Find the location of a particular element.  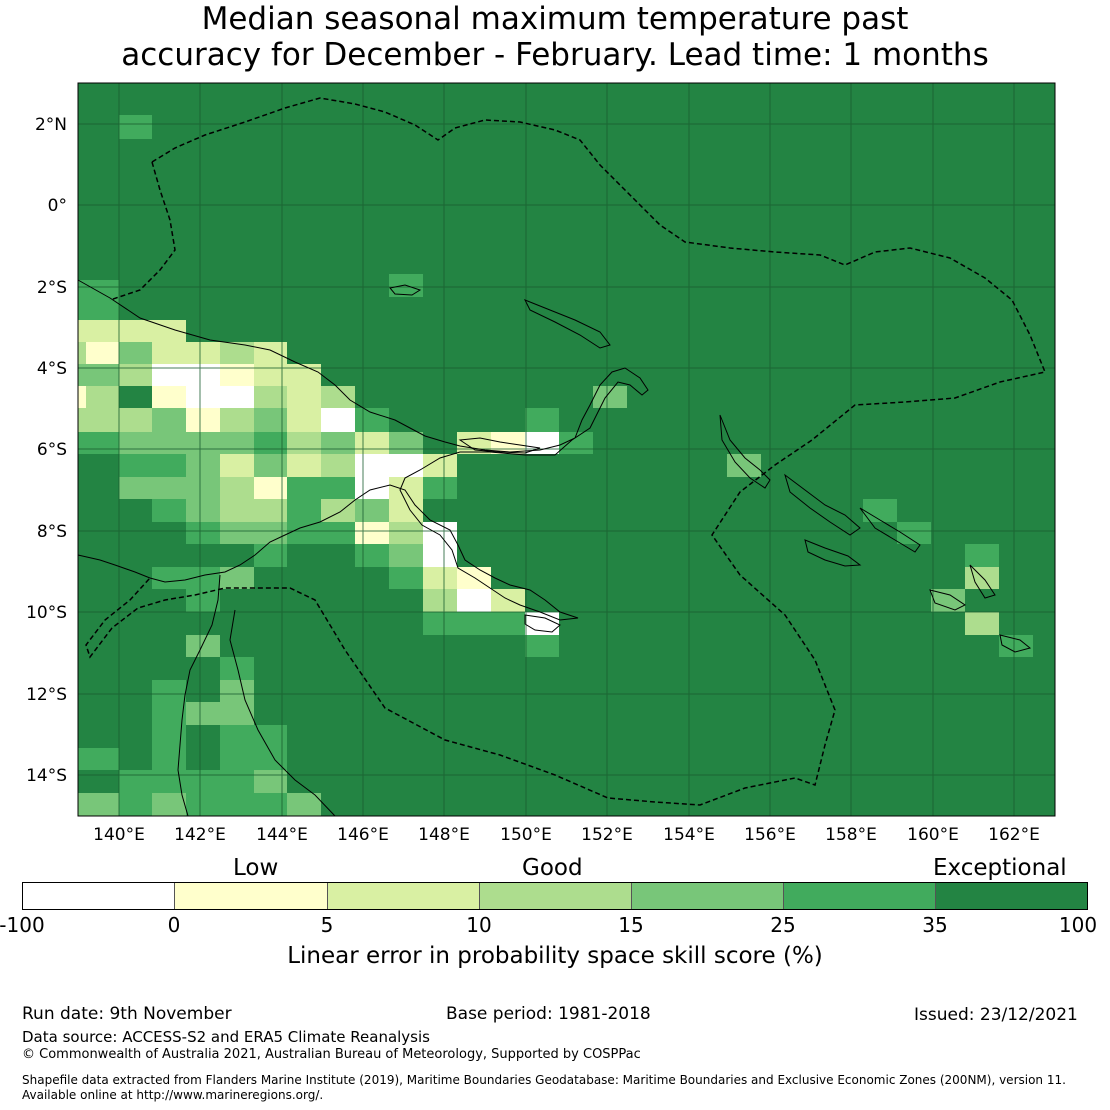

lon-tick-label: 160°E is located at coordinates (933, 835).